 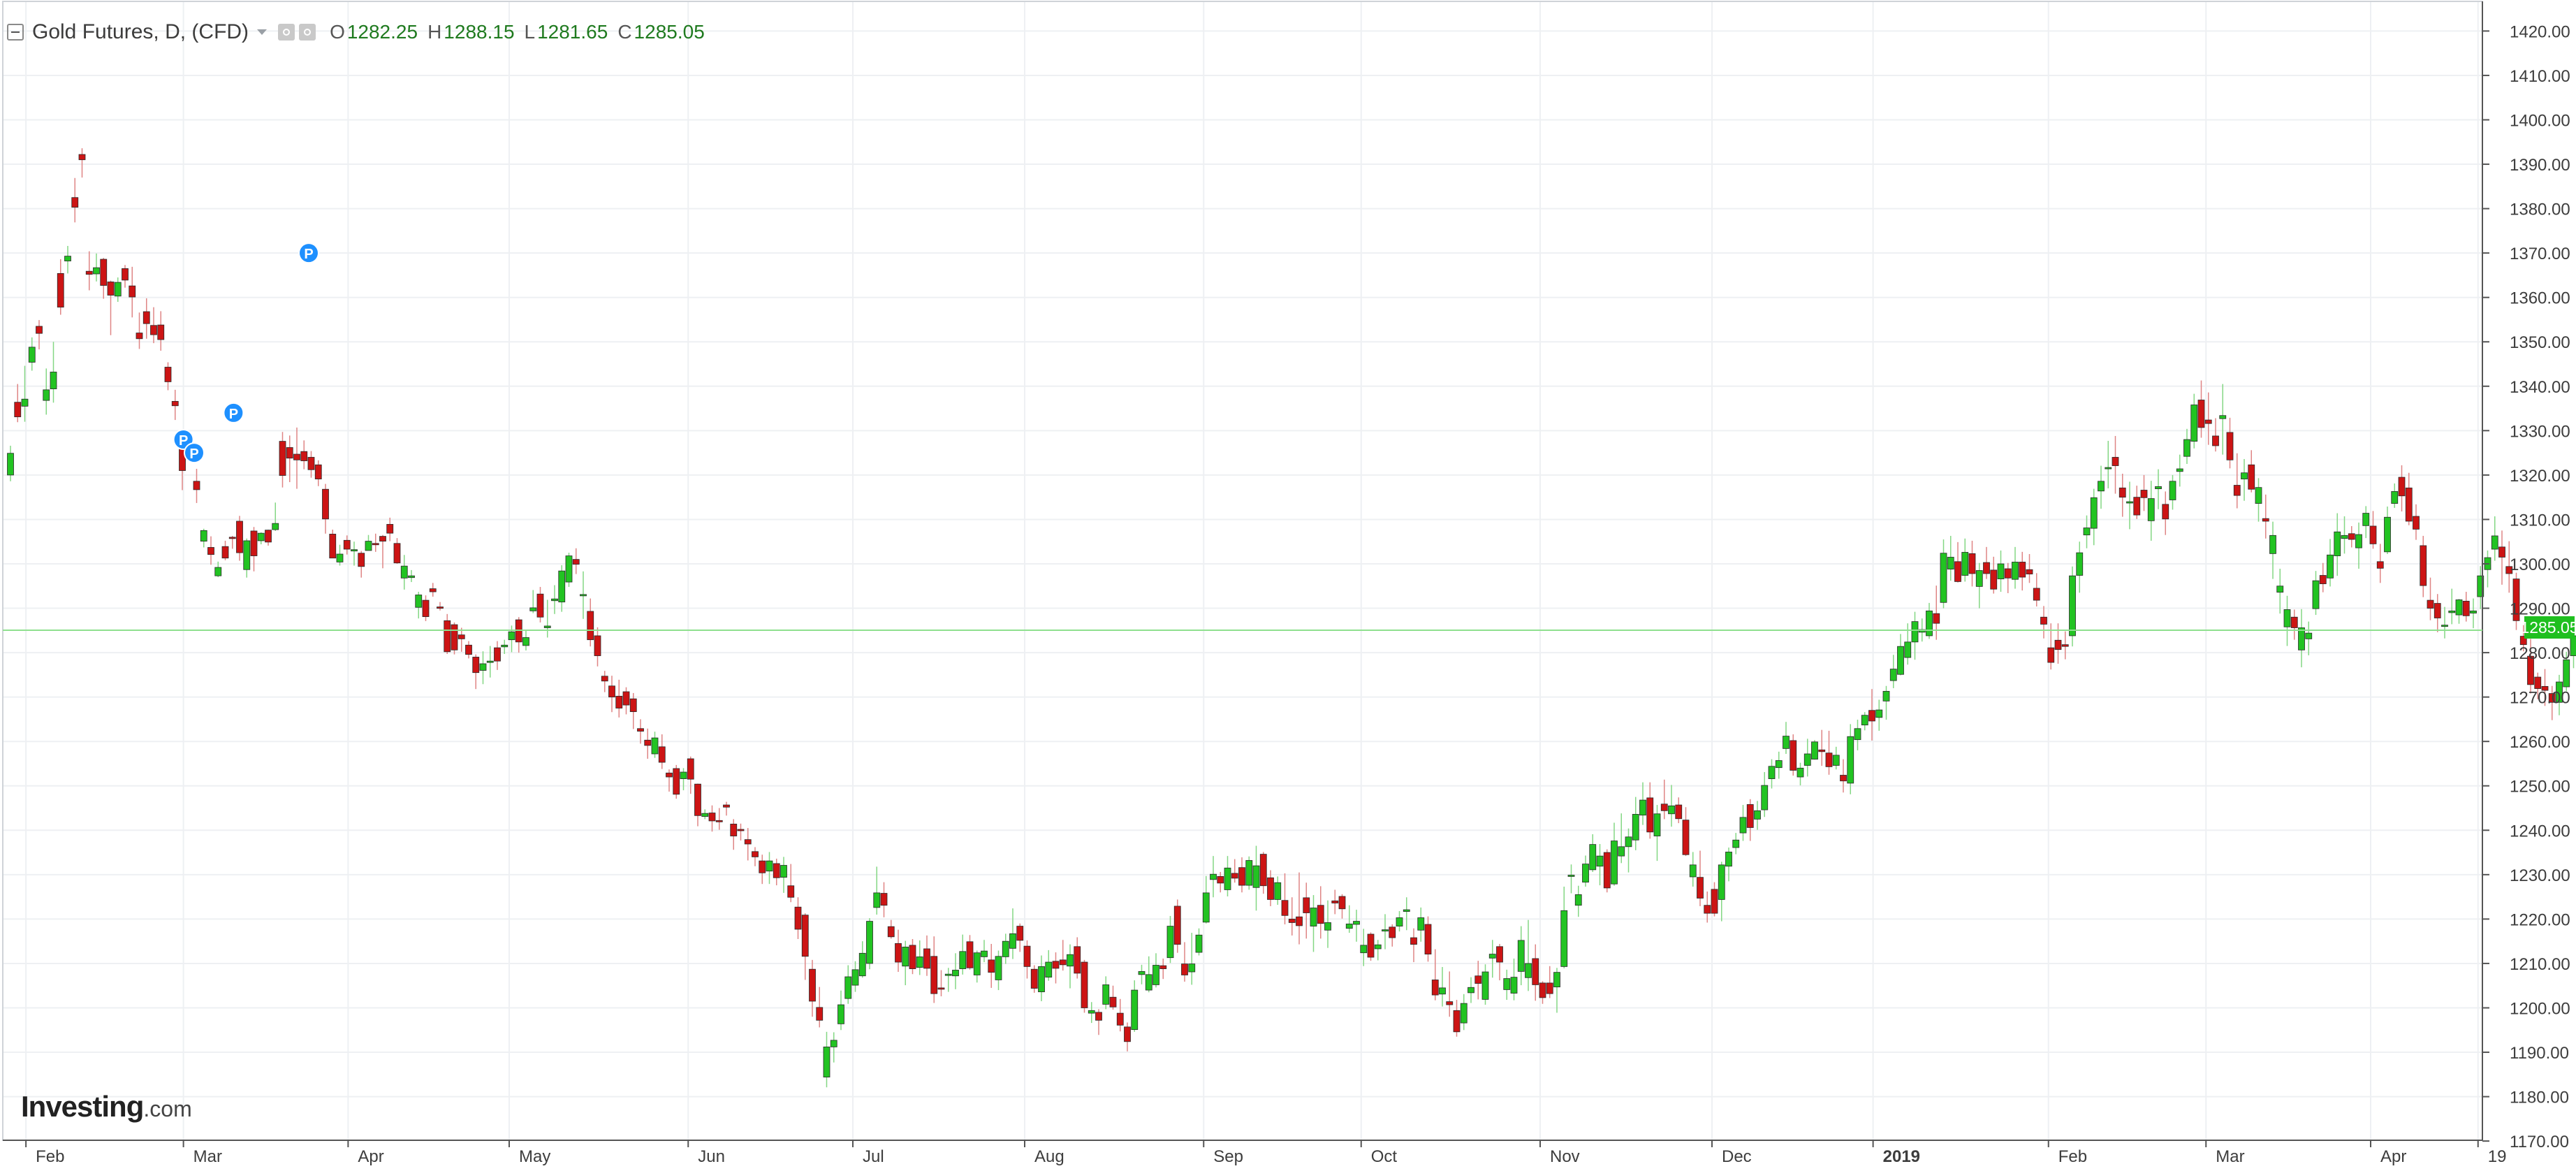 I want to click on x-tick-label: Jul, so click(x=874, y=1156).